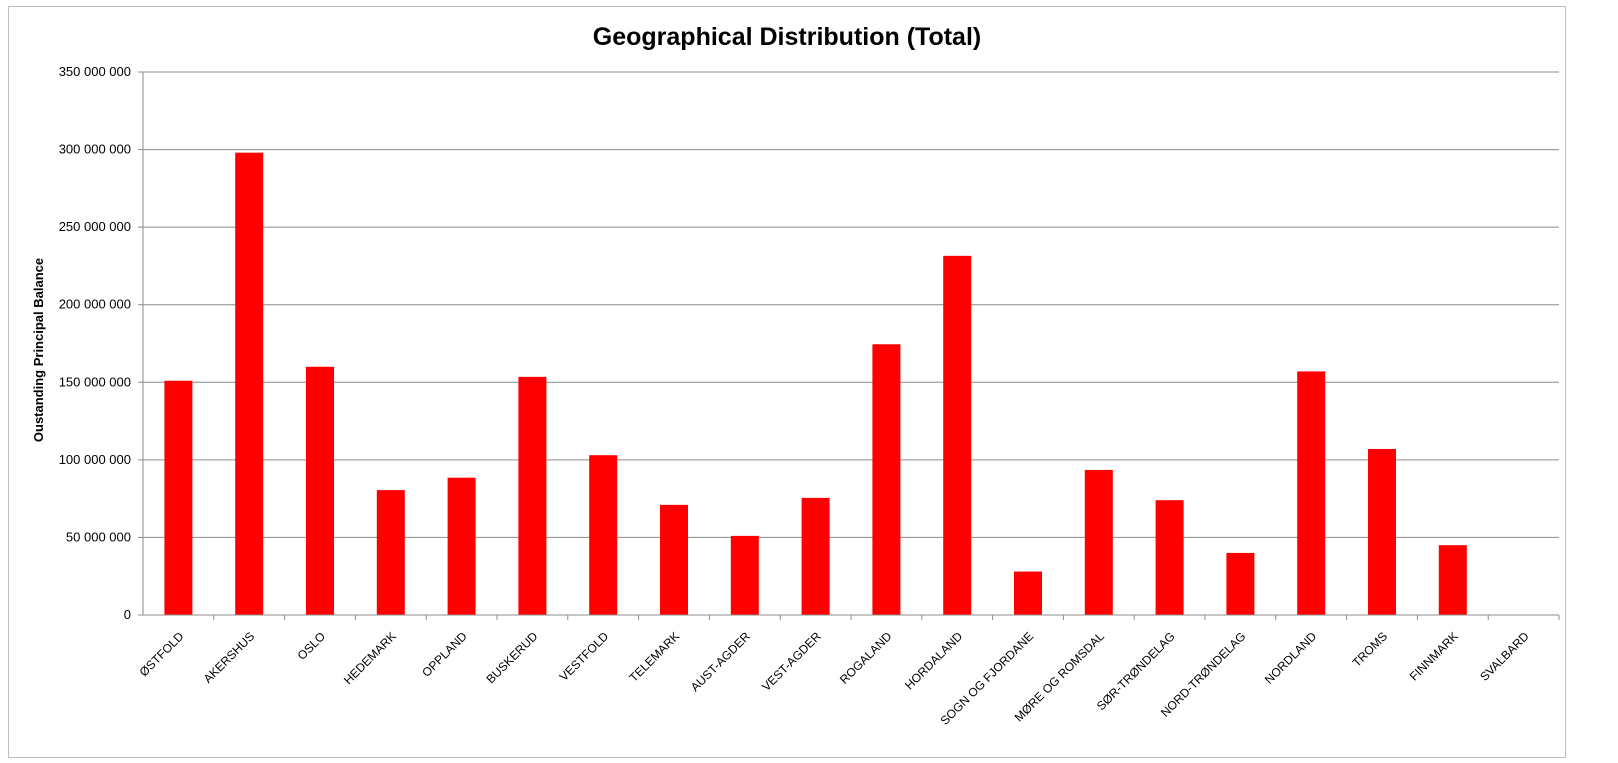  I want to click on x-tick-label: NORDLAND, so click(1291, 658).